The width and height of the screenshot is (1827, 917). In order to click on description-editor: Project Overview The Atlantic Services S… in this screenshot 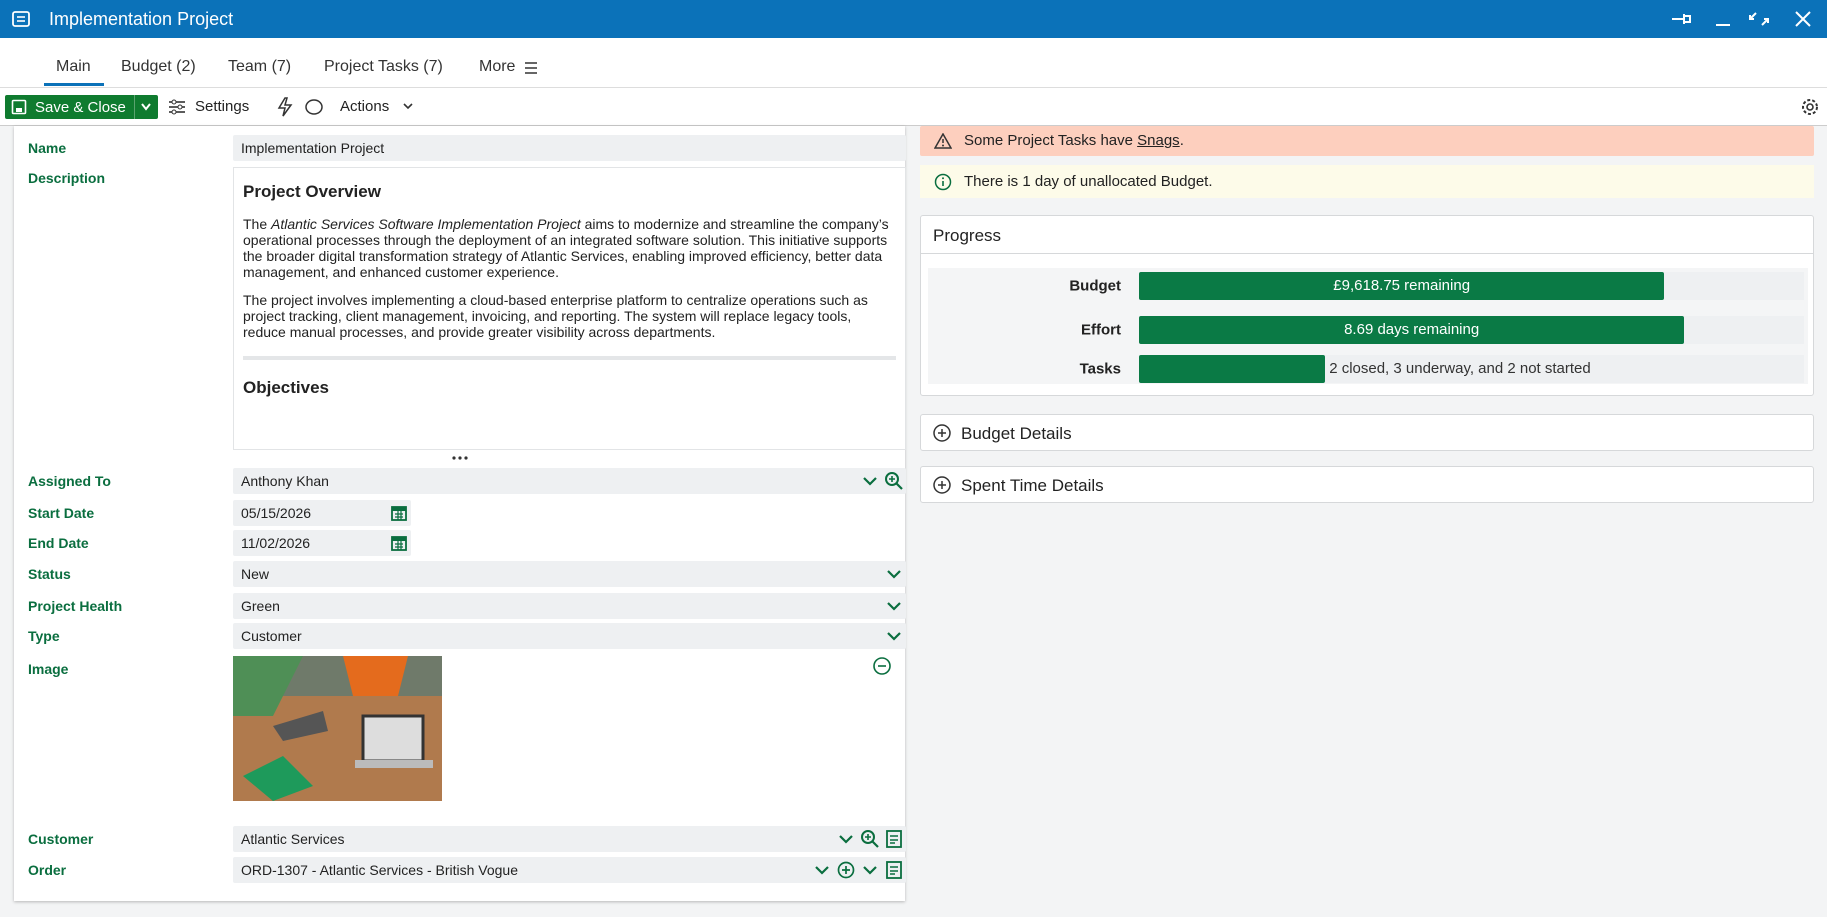, I will do `click(569, 308)`.